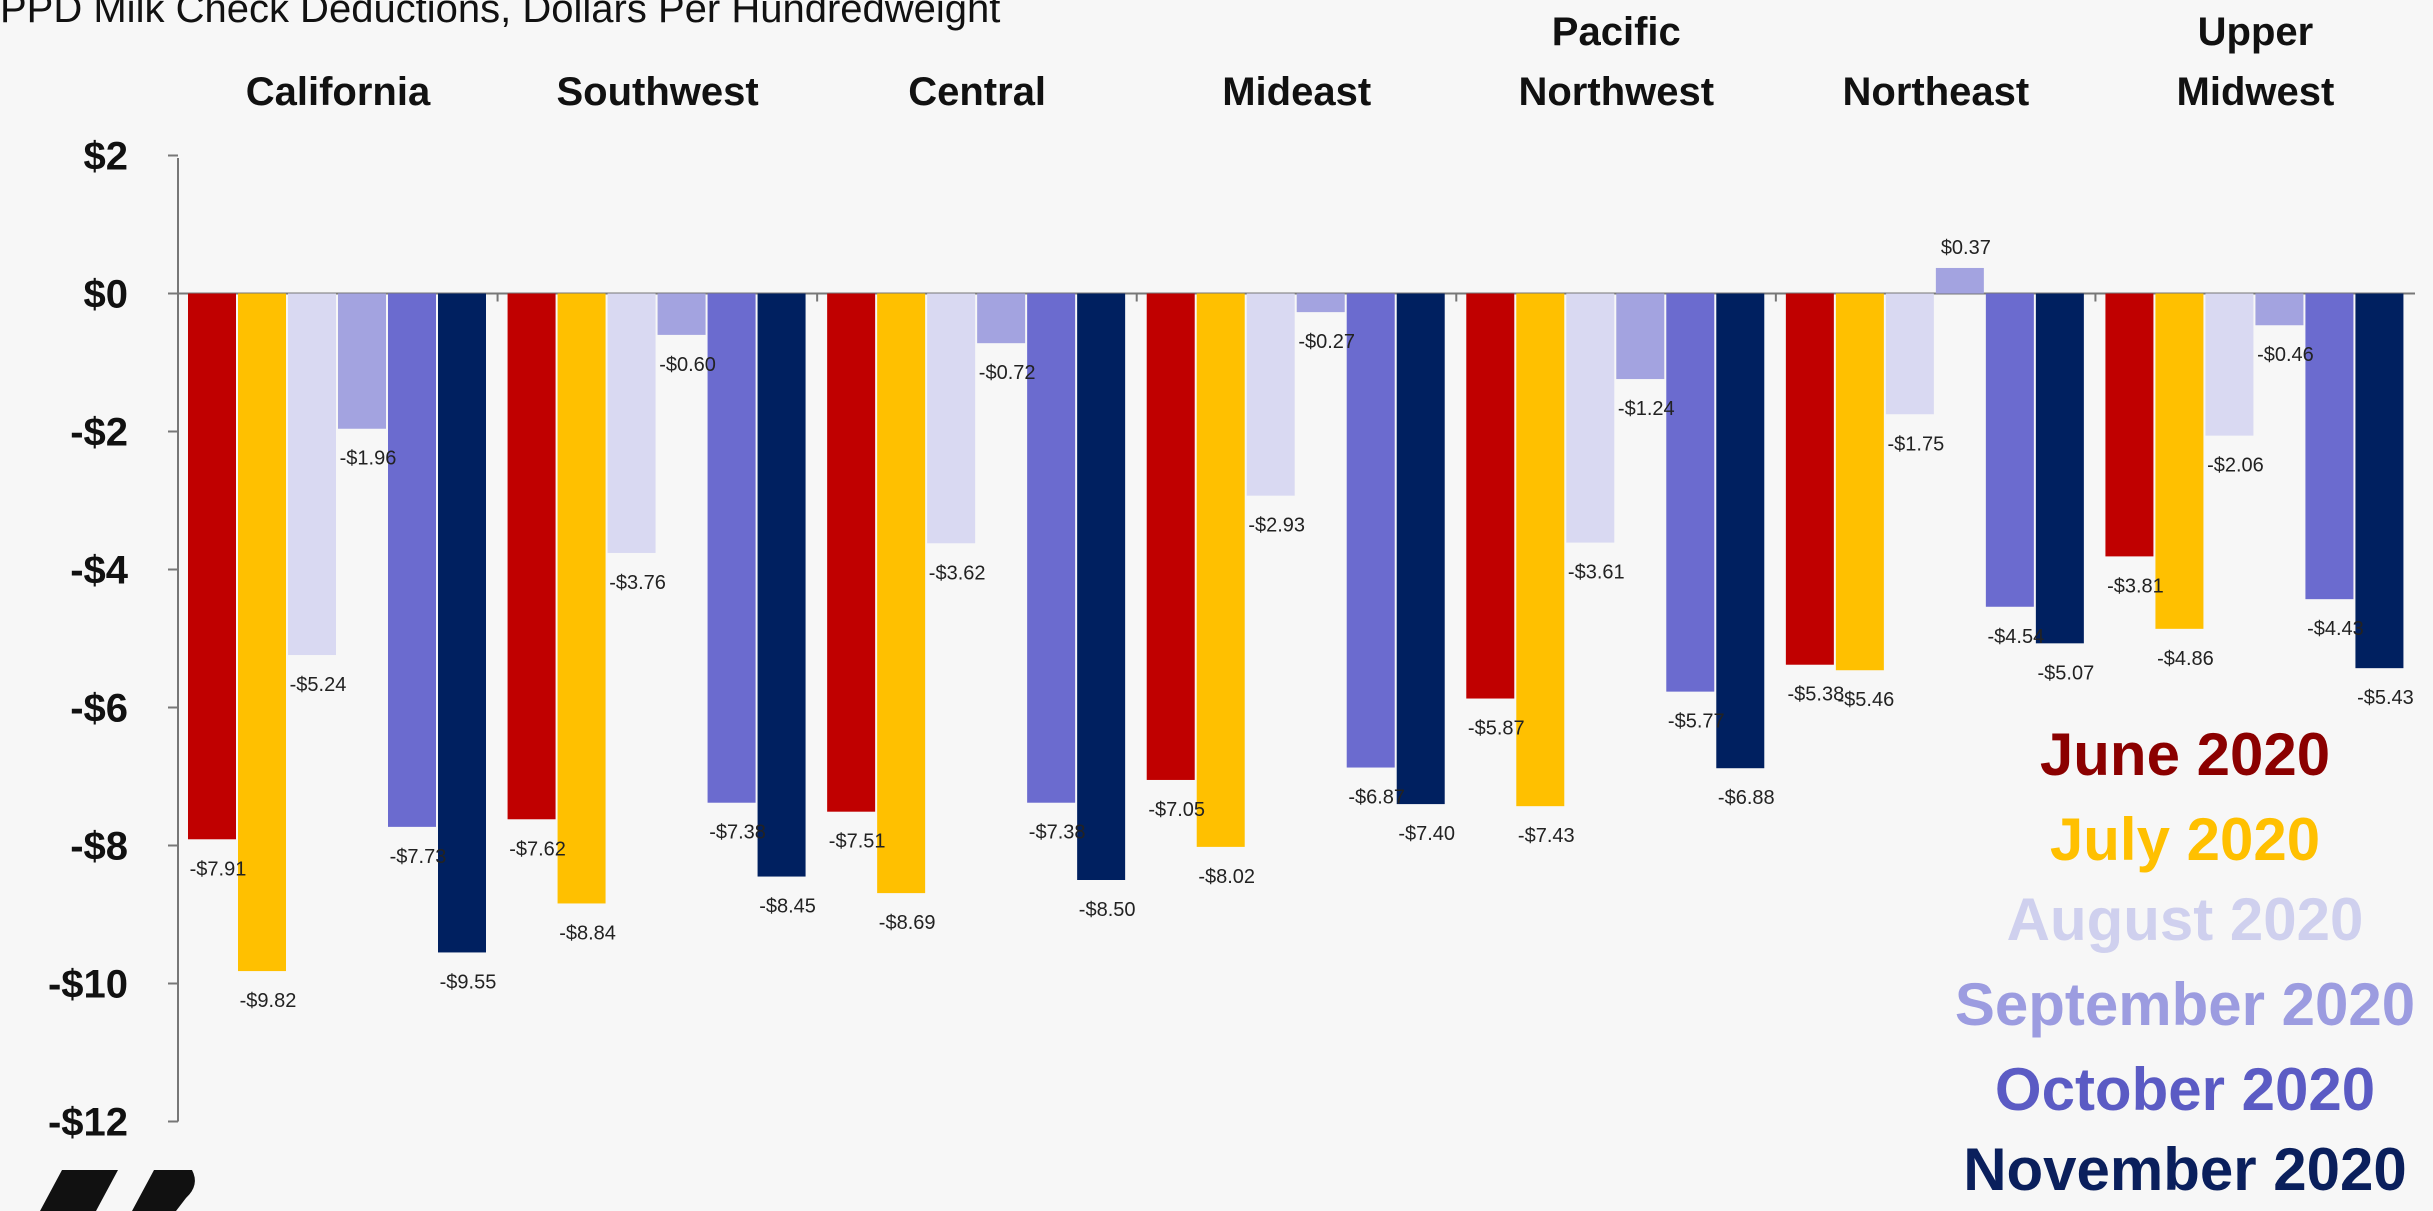 The width and height of the screenshot is (2433, 1211). Describe the element at coordinates (1646, 409) in the screenshot. I see `data-label: -$1.24` at that location.